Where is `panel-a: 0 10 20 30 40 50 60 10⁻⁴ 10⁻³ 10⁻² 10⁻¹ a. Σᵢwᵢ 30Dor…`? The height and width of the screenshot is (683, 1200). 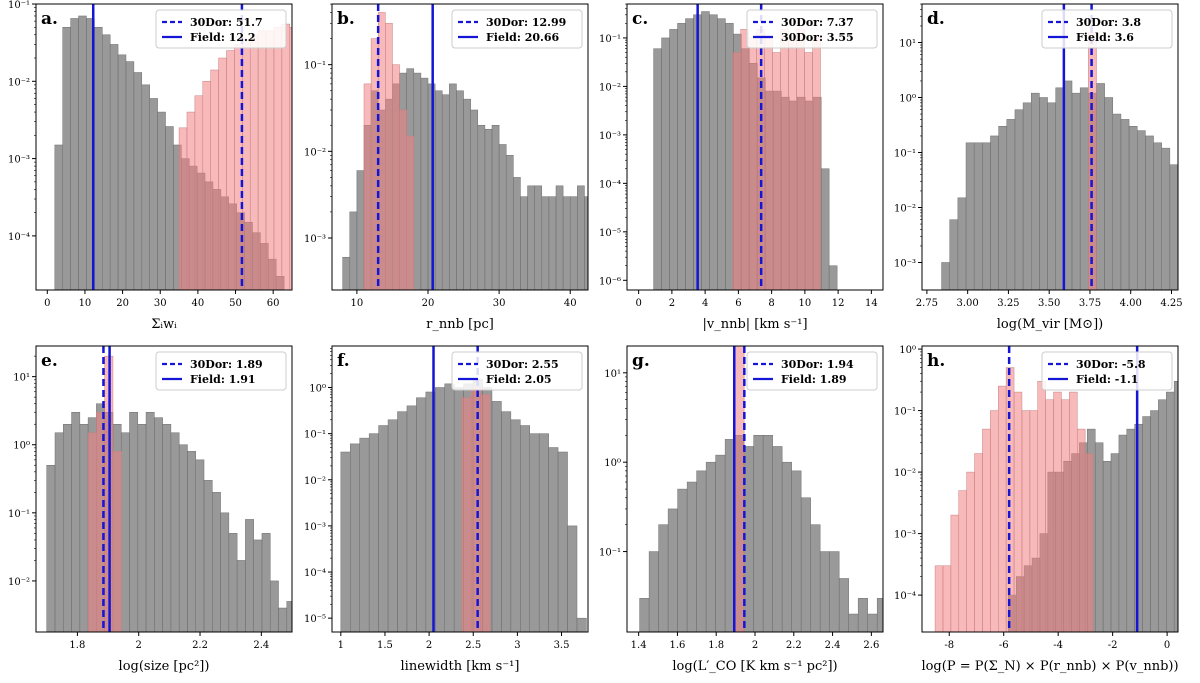 panel-a: 0 10 20 30 40 50 60 10⁻⁴ 10⁻³ 10⁻² 10⁻¹ a. Σᵢwᵢ 30Dor… is located at coordinates (150, 166).